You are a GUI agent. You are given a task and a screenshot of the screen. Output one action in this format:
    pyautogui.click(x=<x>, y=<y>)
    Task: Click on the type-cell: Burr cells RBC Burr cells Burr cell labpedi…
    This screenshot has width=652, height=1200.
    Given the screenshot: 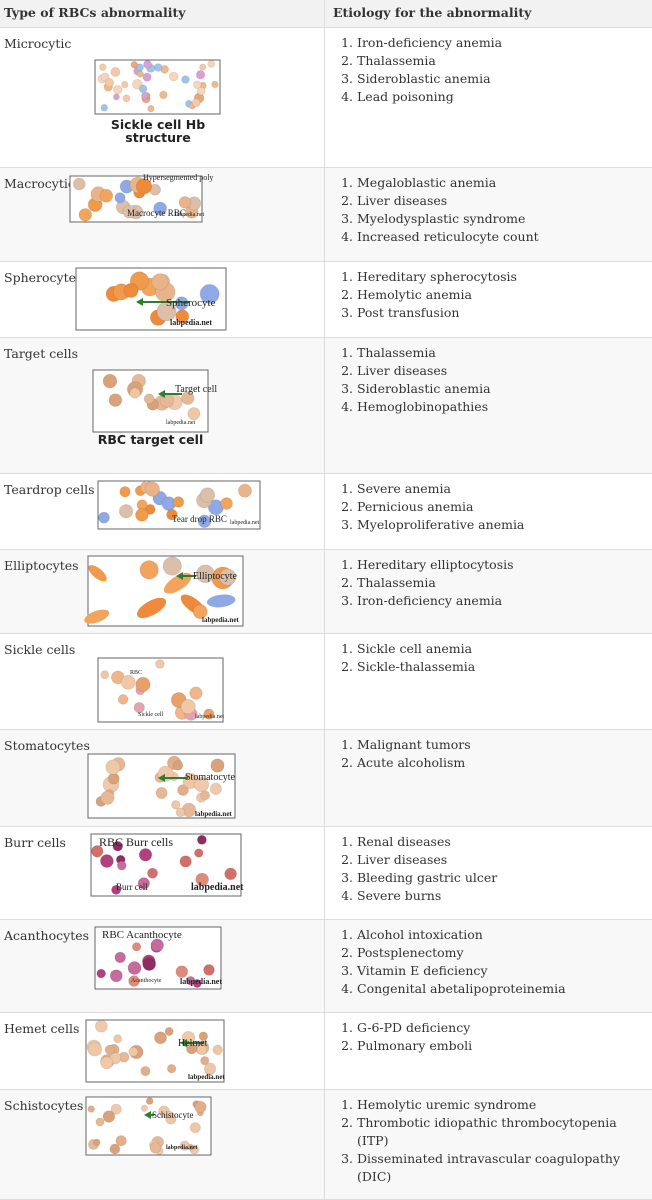 What is the action you would take?
    pyautogui.click(x=162, y=873)
    